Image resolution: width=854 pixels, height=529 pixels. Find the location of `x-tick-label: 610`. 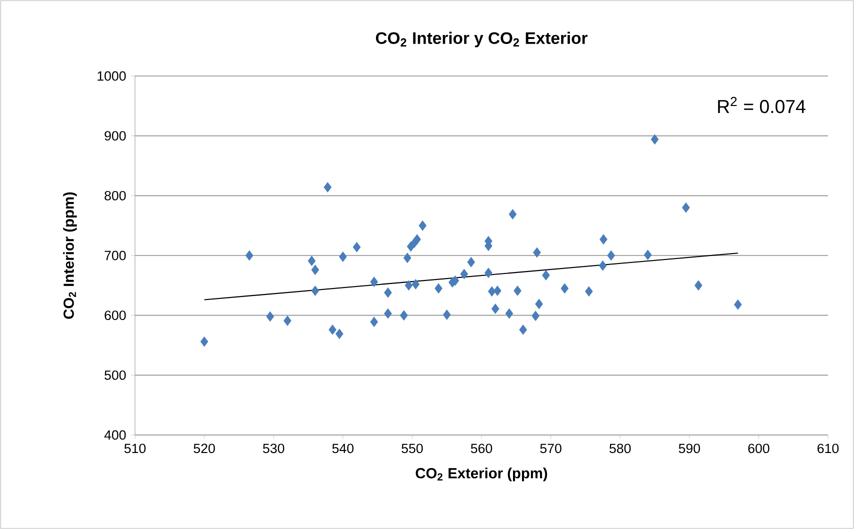

x-tick-label: 610 is located at coordinates (828, 449).